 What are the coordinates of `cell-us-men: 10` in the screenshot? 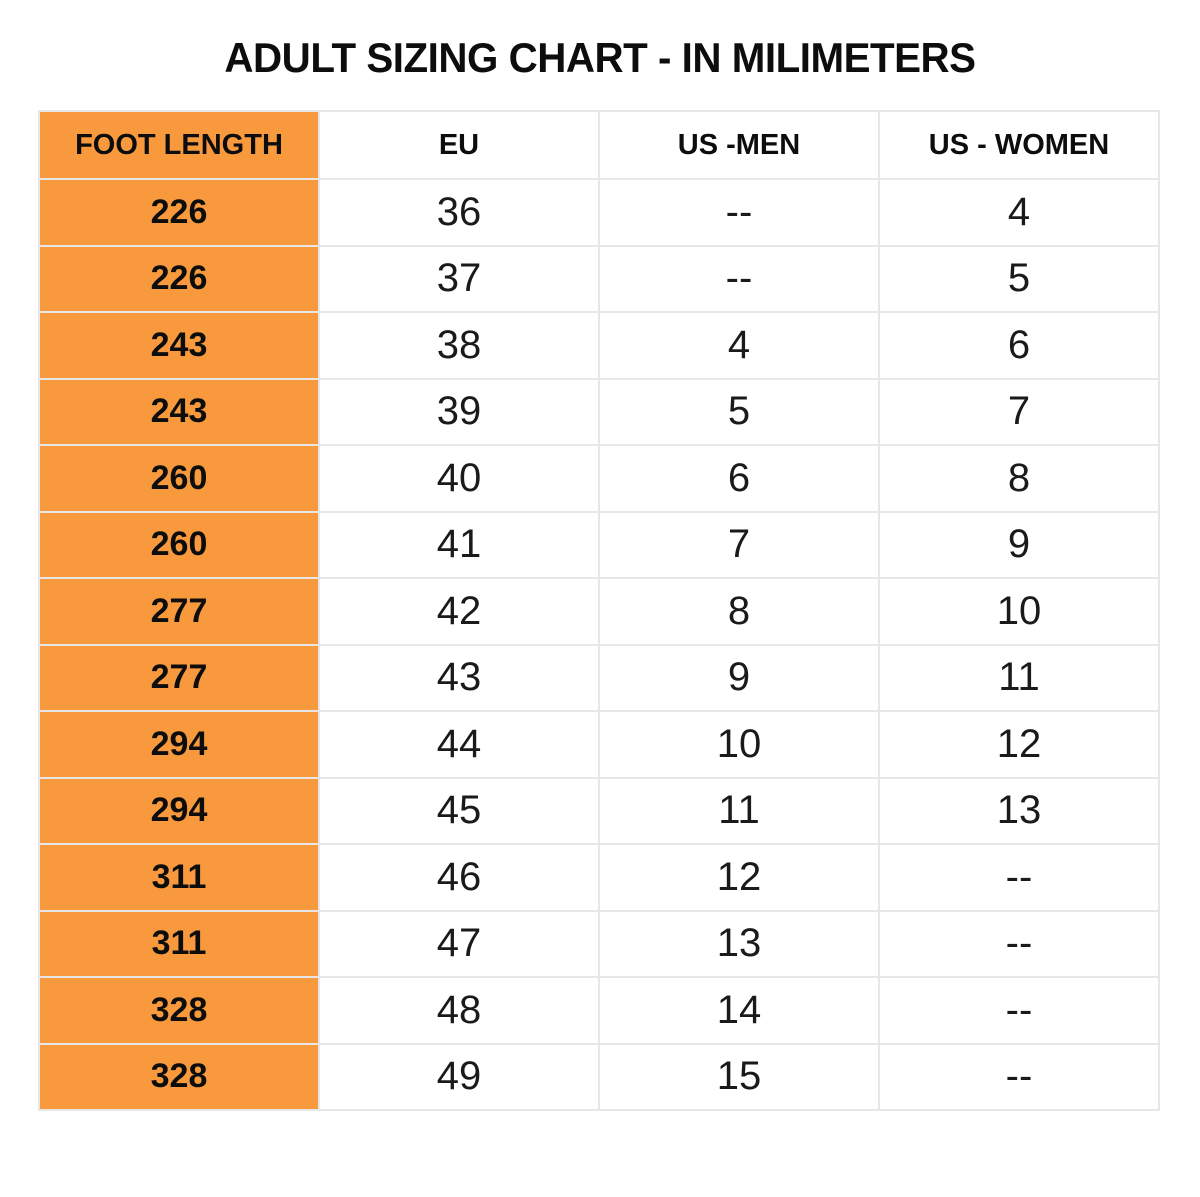 It's located at (739, 744).